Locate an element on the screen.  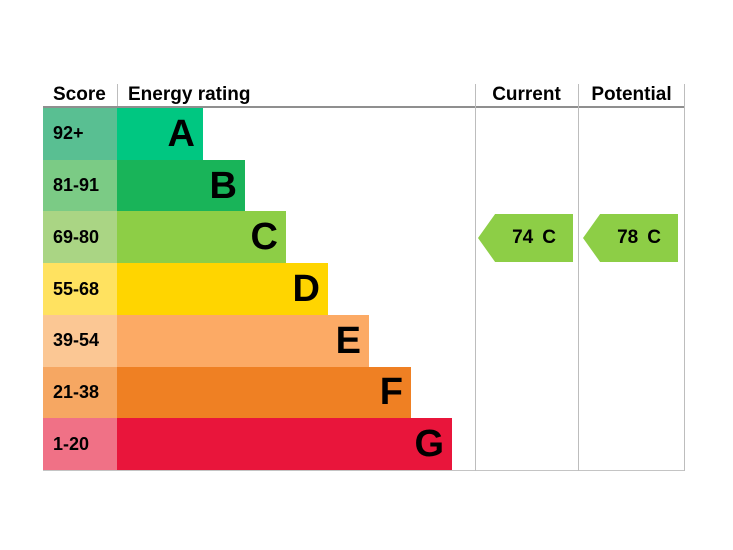
score-range-label: 92+ is located at coordinates (68, 133).